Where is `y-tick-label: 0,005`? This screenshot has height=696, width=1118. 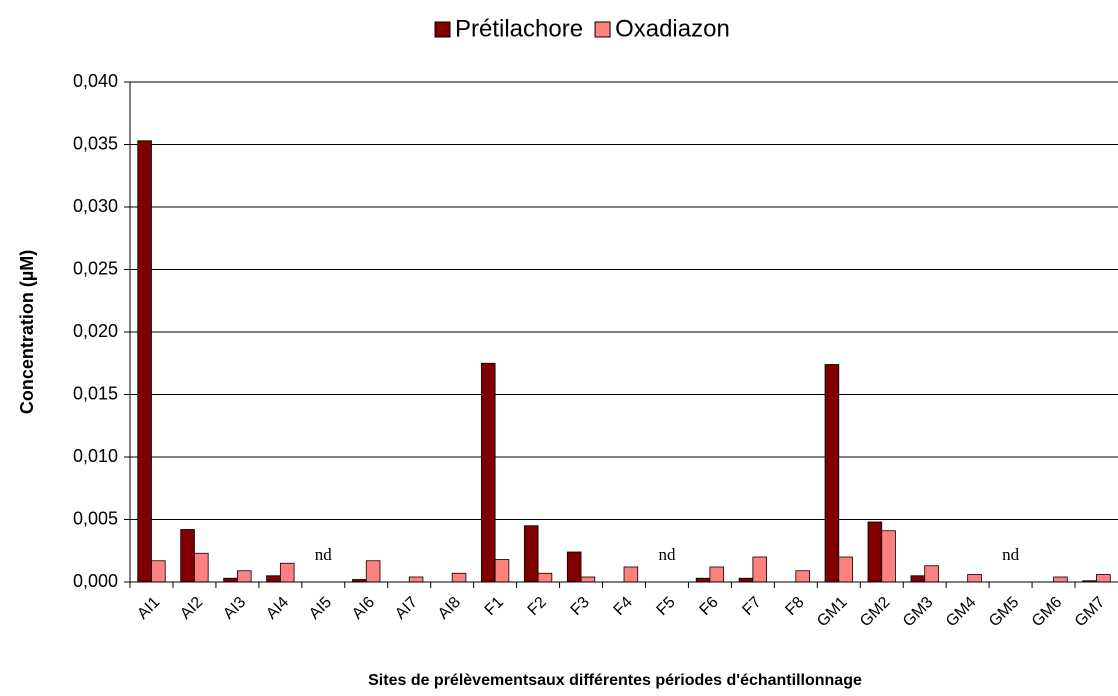
y-tick-label: 0,005 is located at coordinates (95, 518).